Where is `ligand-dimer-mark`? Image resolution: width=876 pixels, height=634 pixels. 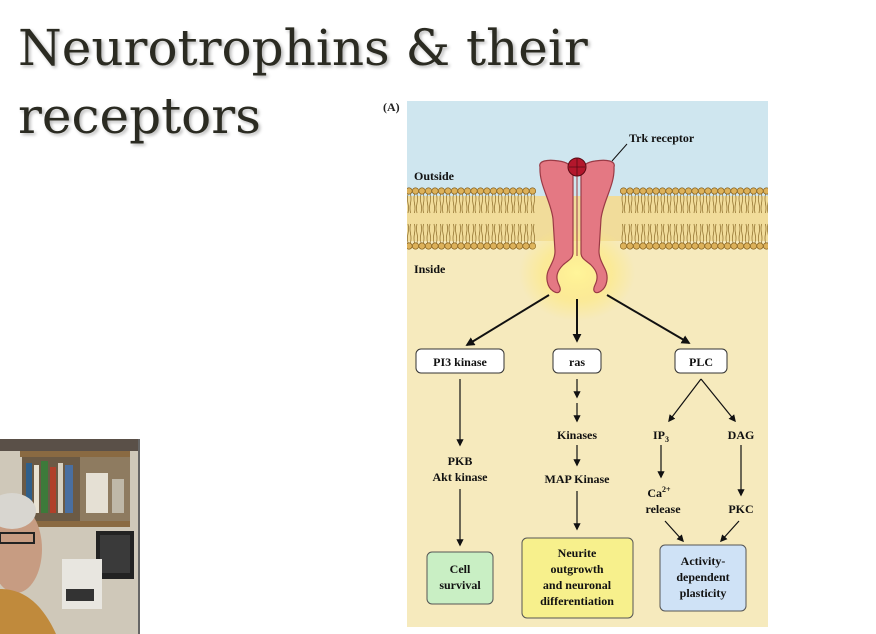
ligand-dimer-mark is located at coordinates (577, 167).